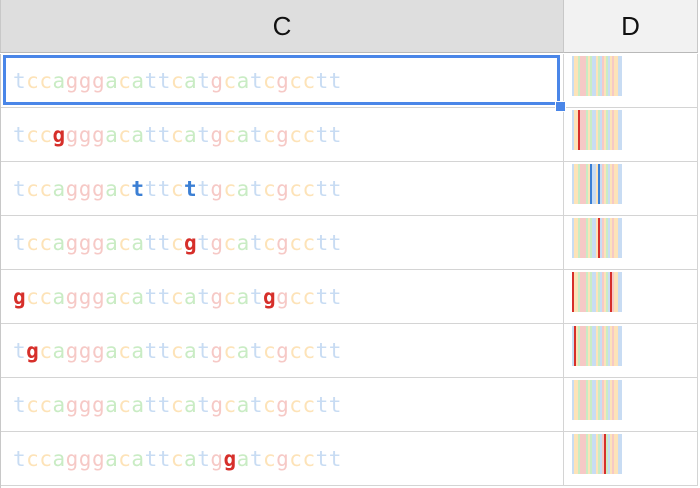 The height and width of the screenshot is (488, 700). I want to click on sequence-text: tccagggacattcatggatcgcctt, so click(177, 459).